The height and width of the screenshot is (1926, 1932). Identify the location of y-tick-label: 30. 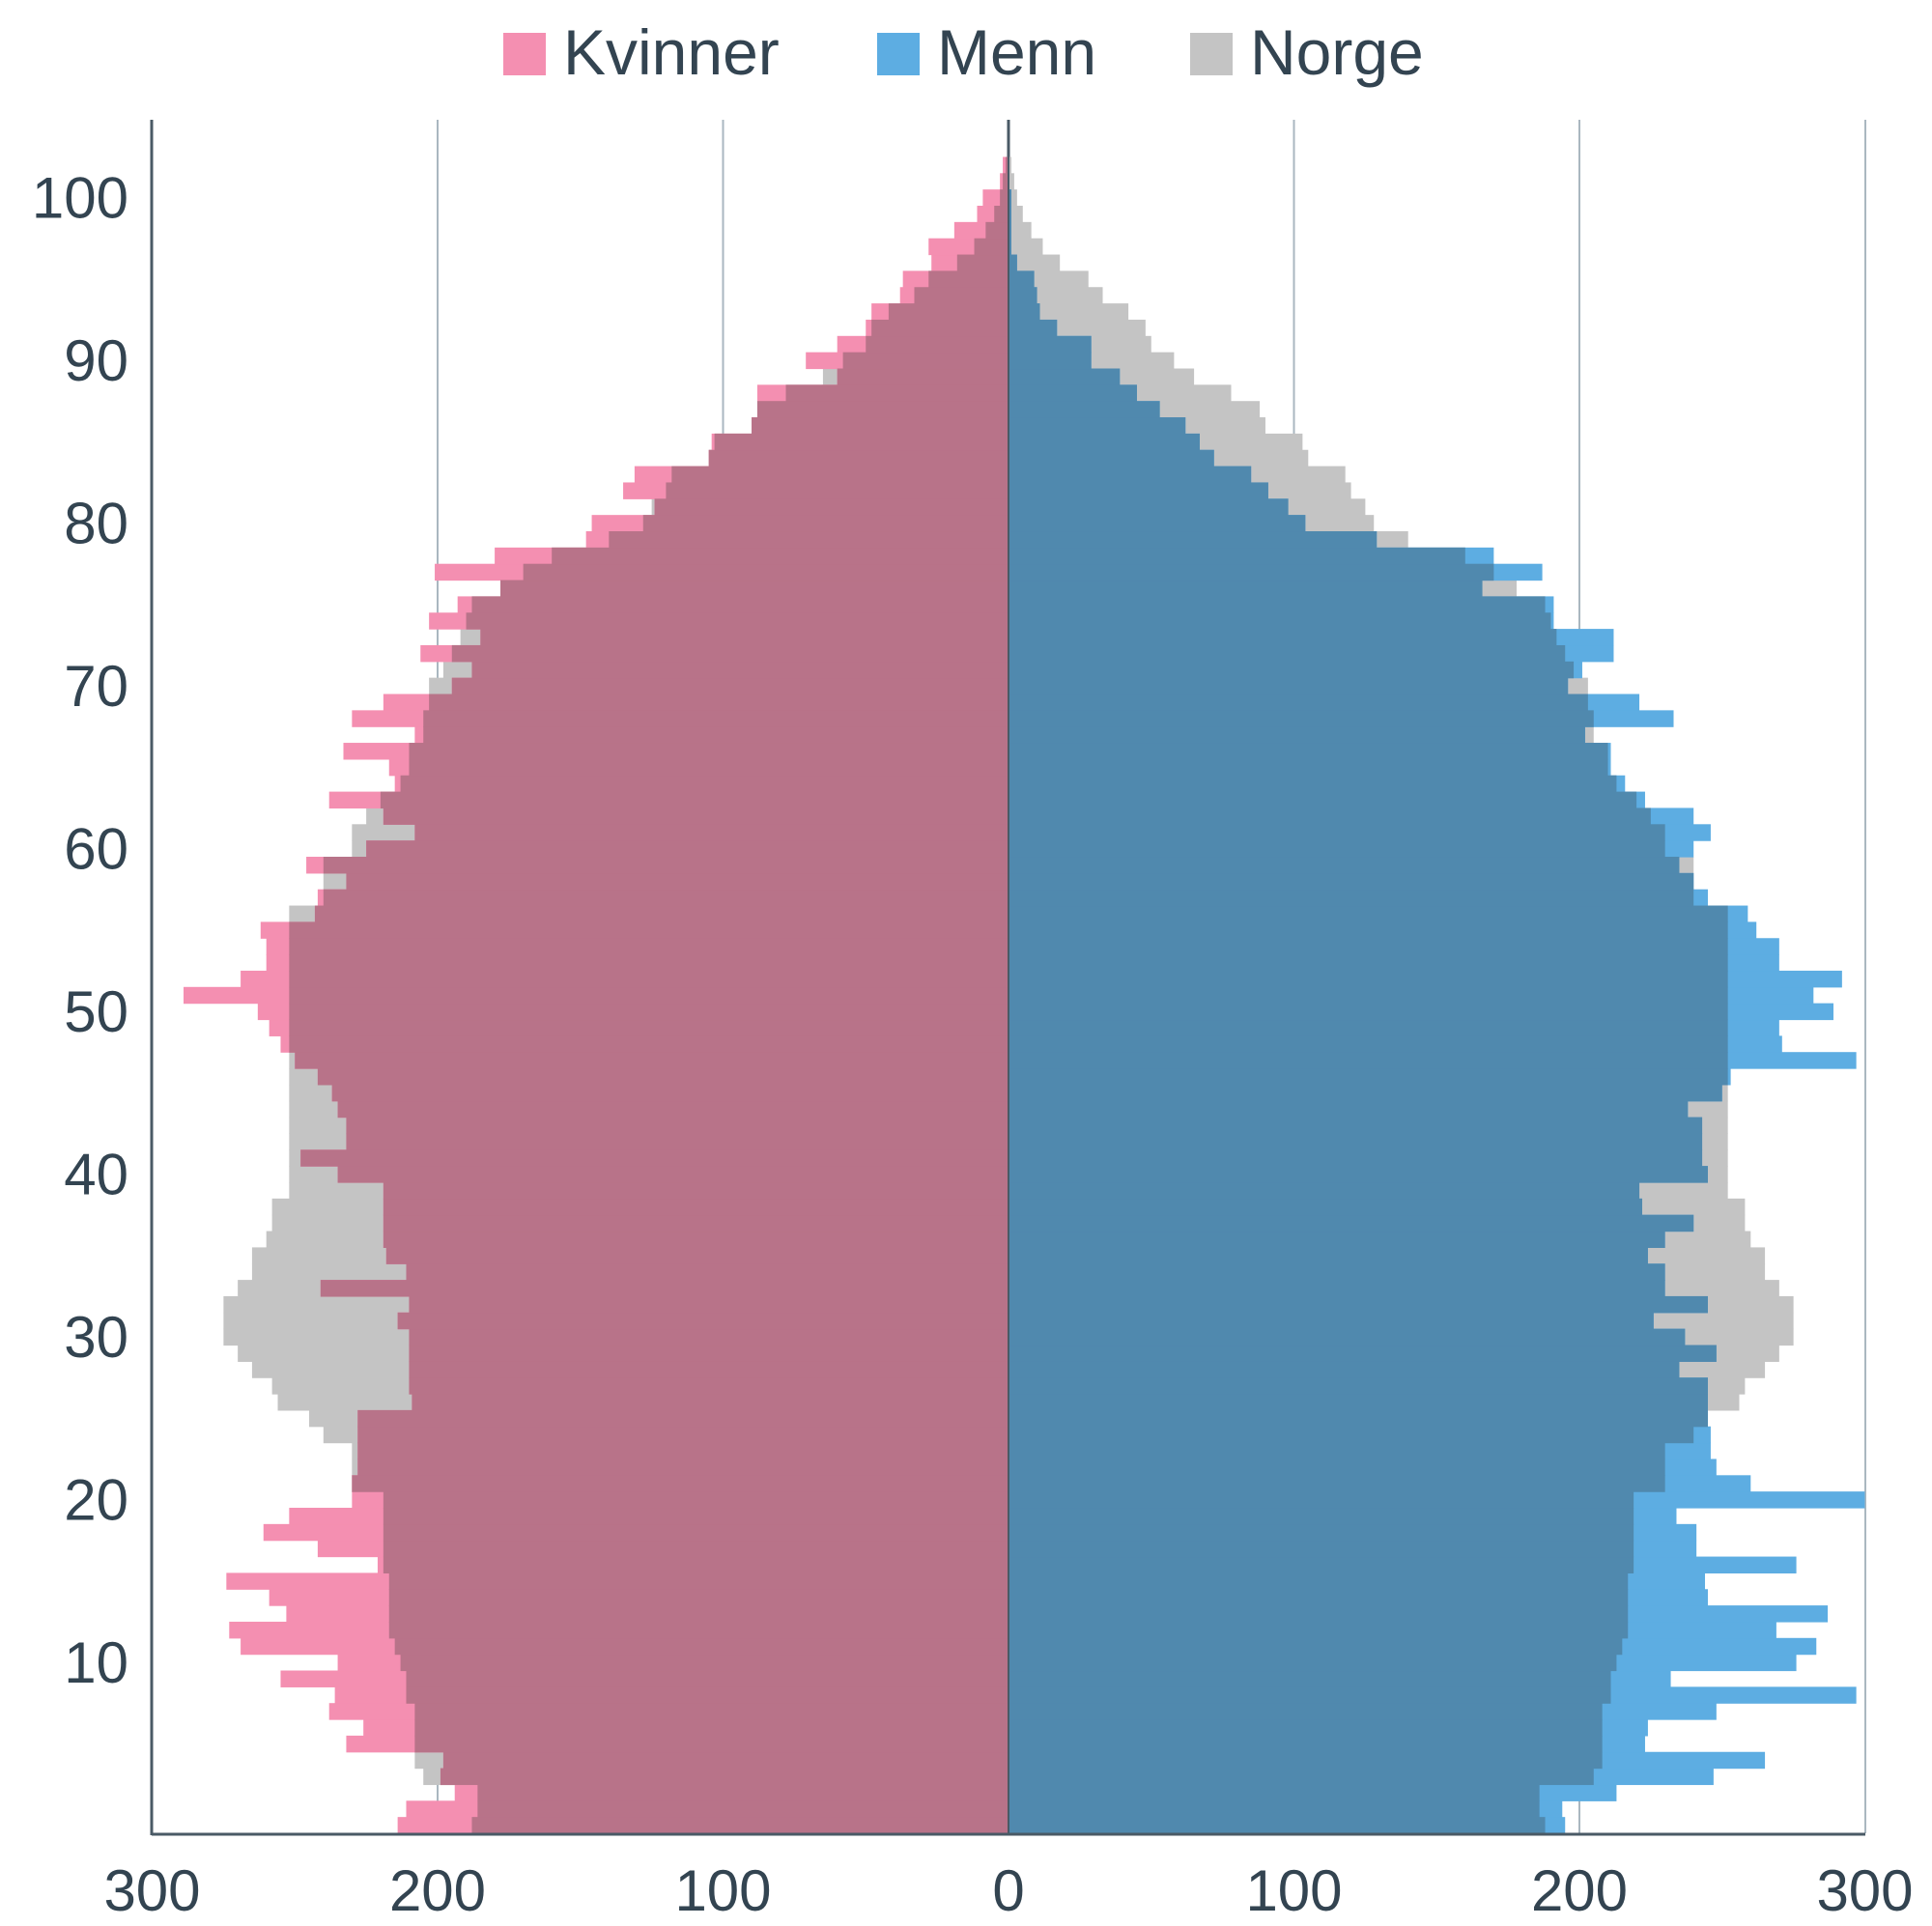
(96, 1338).